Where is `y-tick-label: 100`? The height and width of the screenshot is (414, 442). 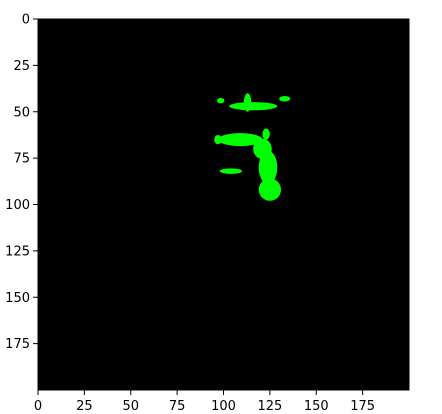
y-tick-label: 100 is located at coordinates (17, 205).